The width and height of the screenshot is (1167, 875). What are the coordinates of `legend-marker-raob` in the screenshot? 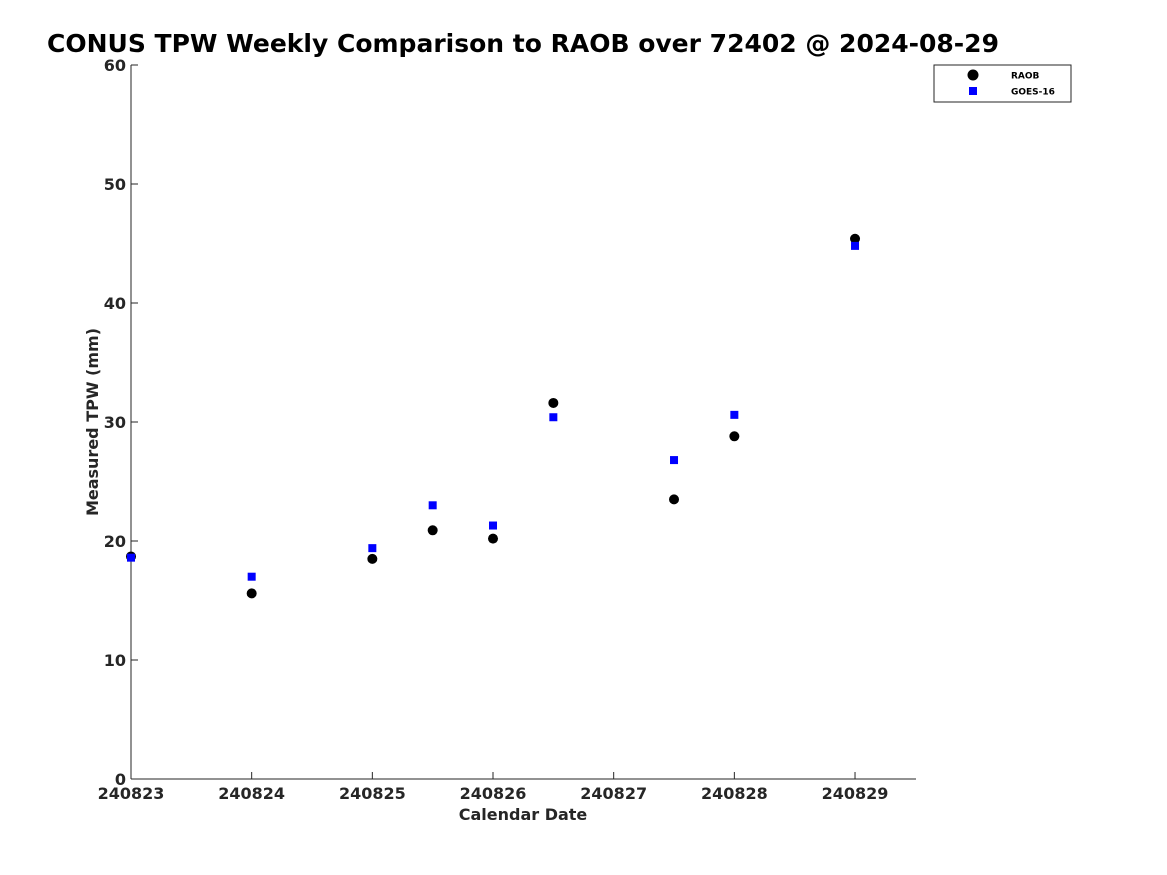 It's located at (973, 75).